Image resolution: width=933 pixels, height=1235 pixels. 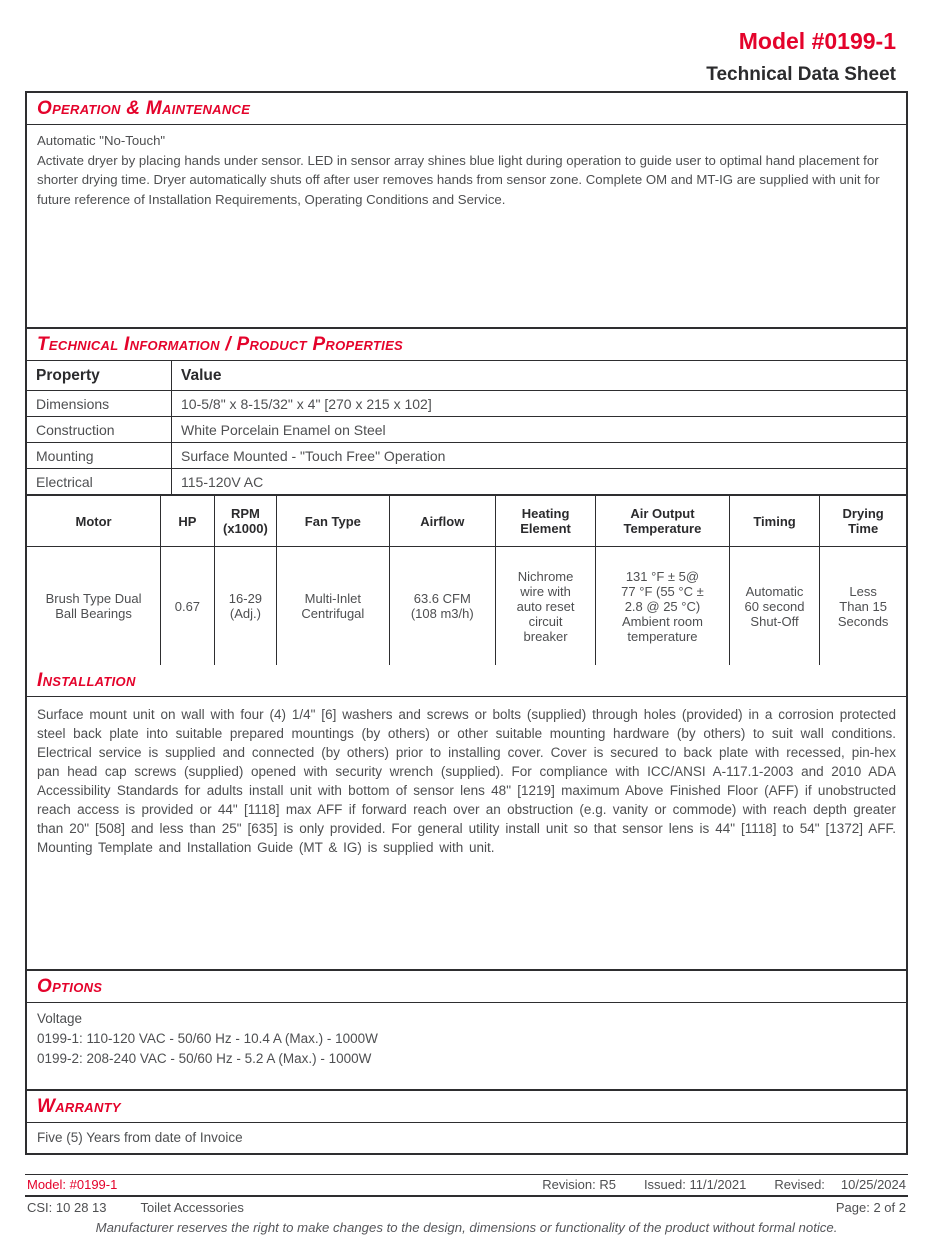 What do you see at coordinates (466, 681) in the screenshot?
I see `section-installation-title-row: Installation` at bounding box center [466, 681].